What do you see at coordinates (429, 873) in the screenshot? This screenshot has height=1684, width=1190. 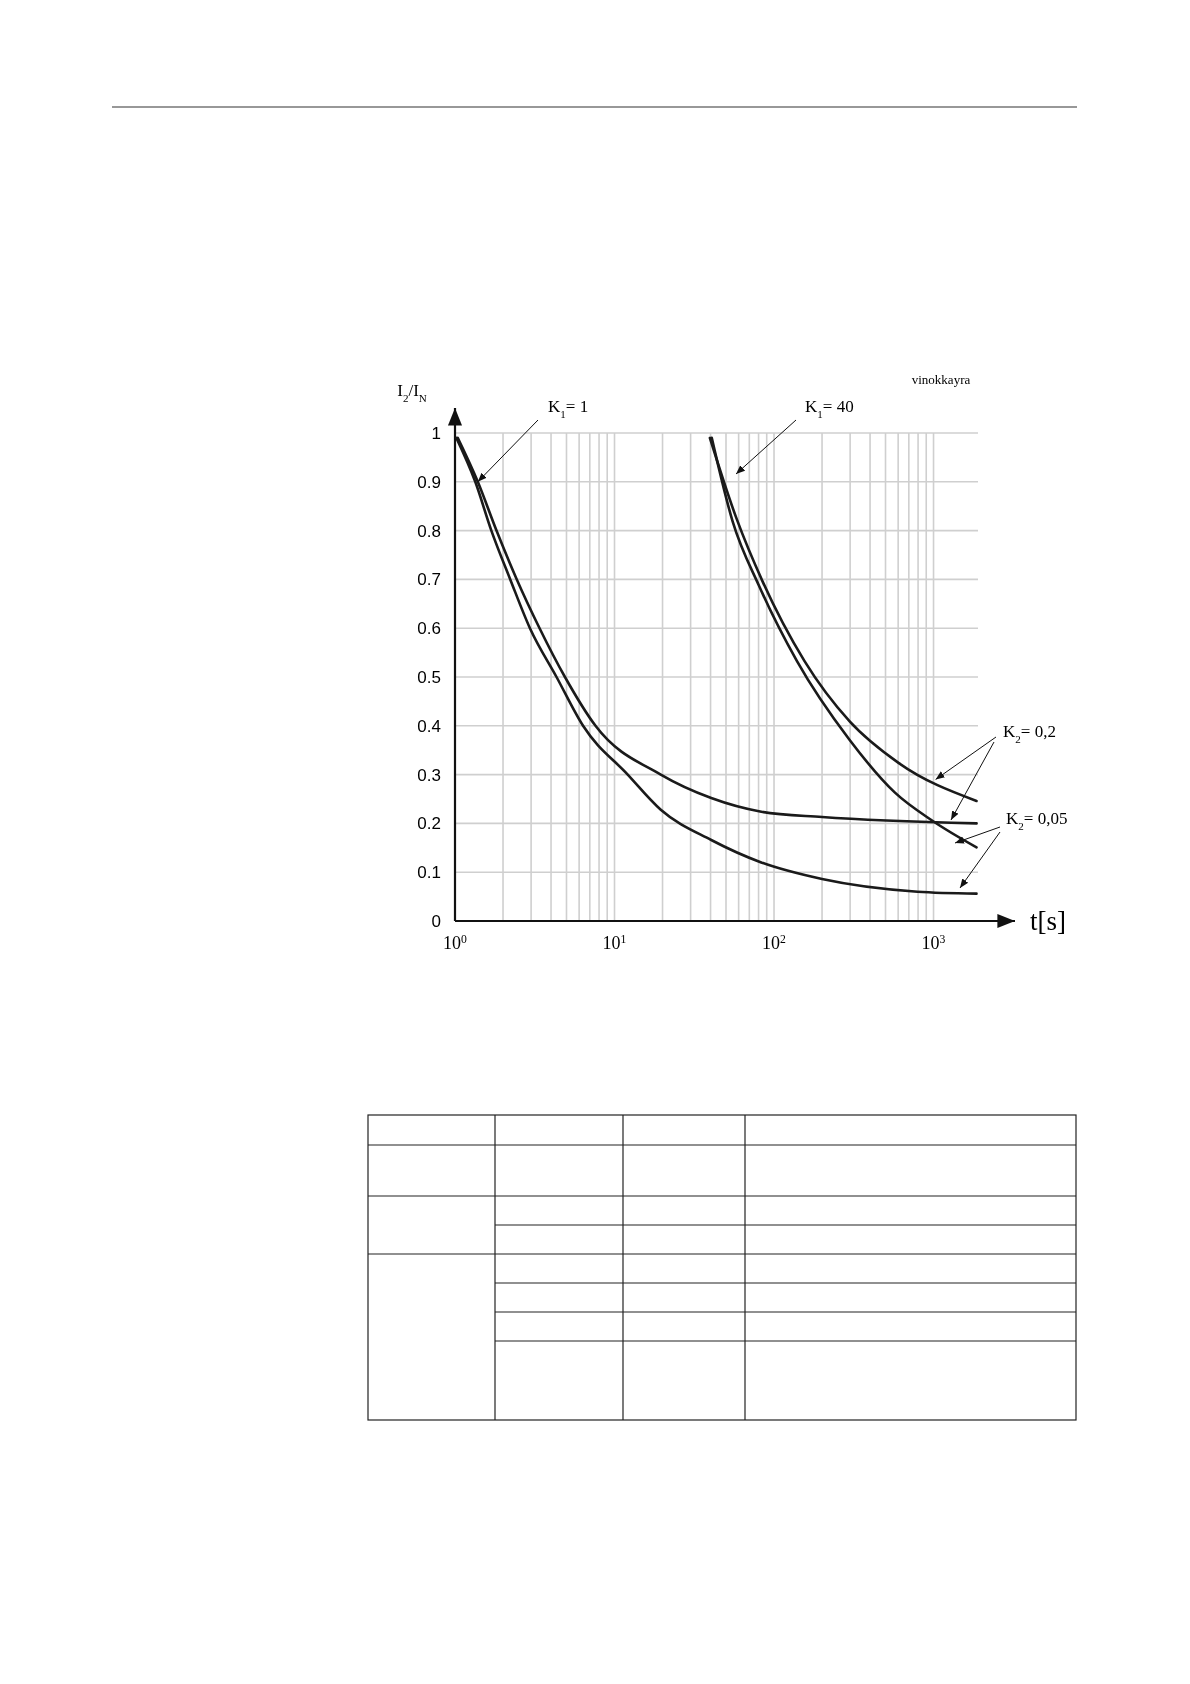 I see `y-tick-label: 0.1` at bounding box center [429, 873].